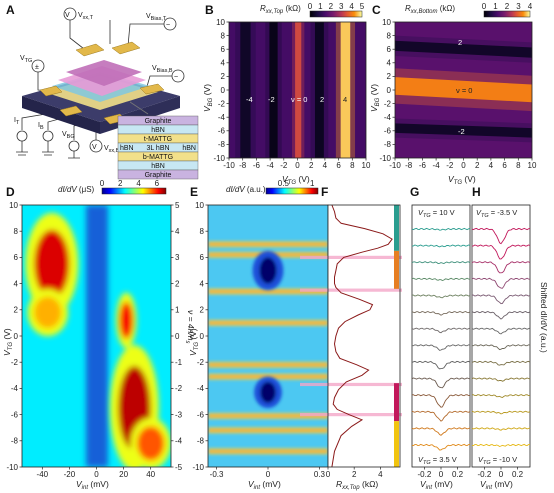 The width and height of the screenshot is (554, 493). I want to click on chart-f-background, so click(364, 336).